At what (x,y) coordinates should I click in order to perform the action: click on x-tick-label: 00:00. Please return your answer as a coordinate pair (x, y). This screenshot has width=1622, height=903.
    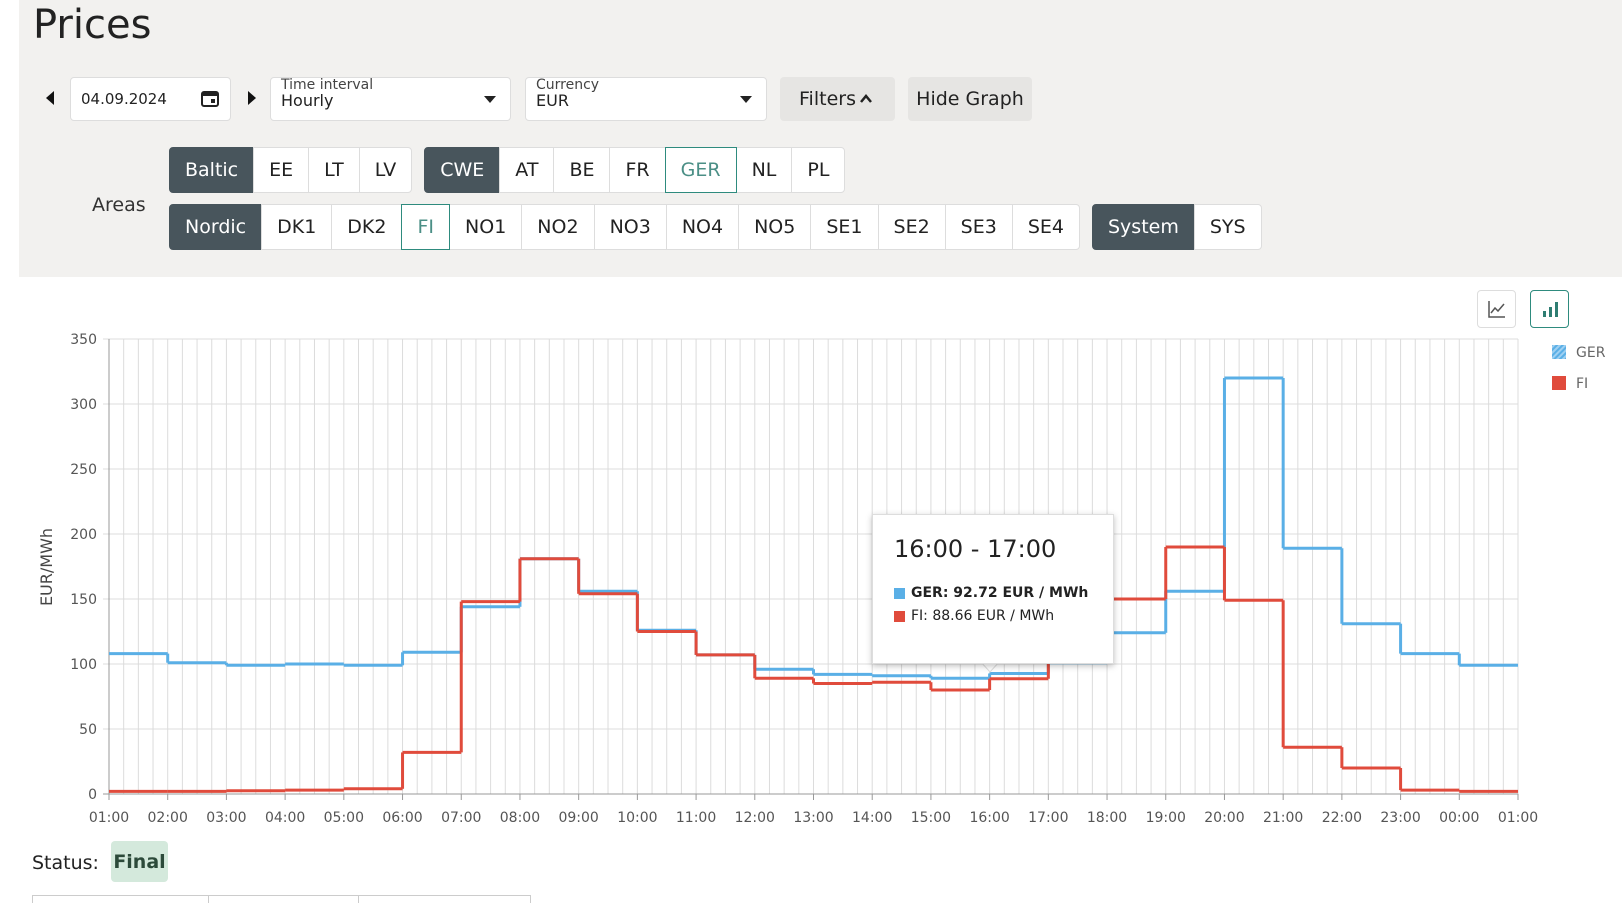
    Looking at the image, I should click on (1459, 818).